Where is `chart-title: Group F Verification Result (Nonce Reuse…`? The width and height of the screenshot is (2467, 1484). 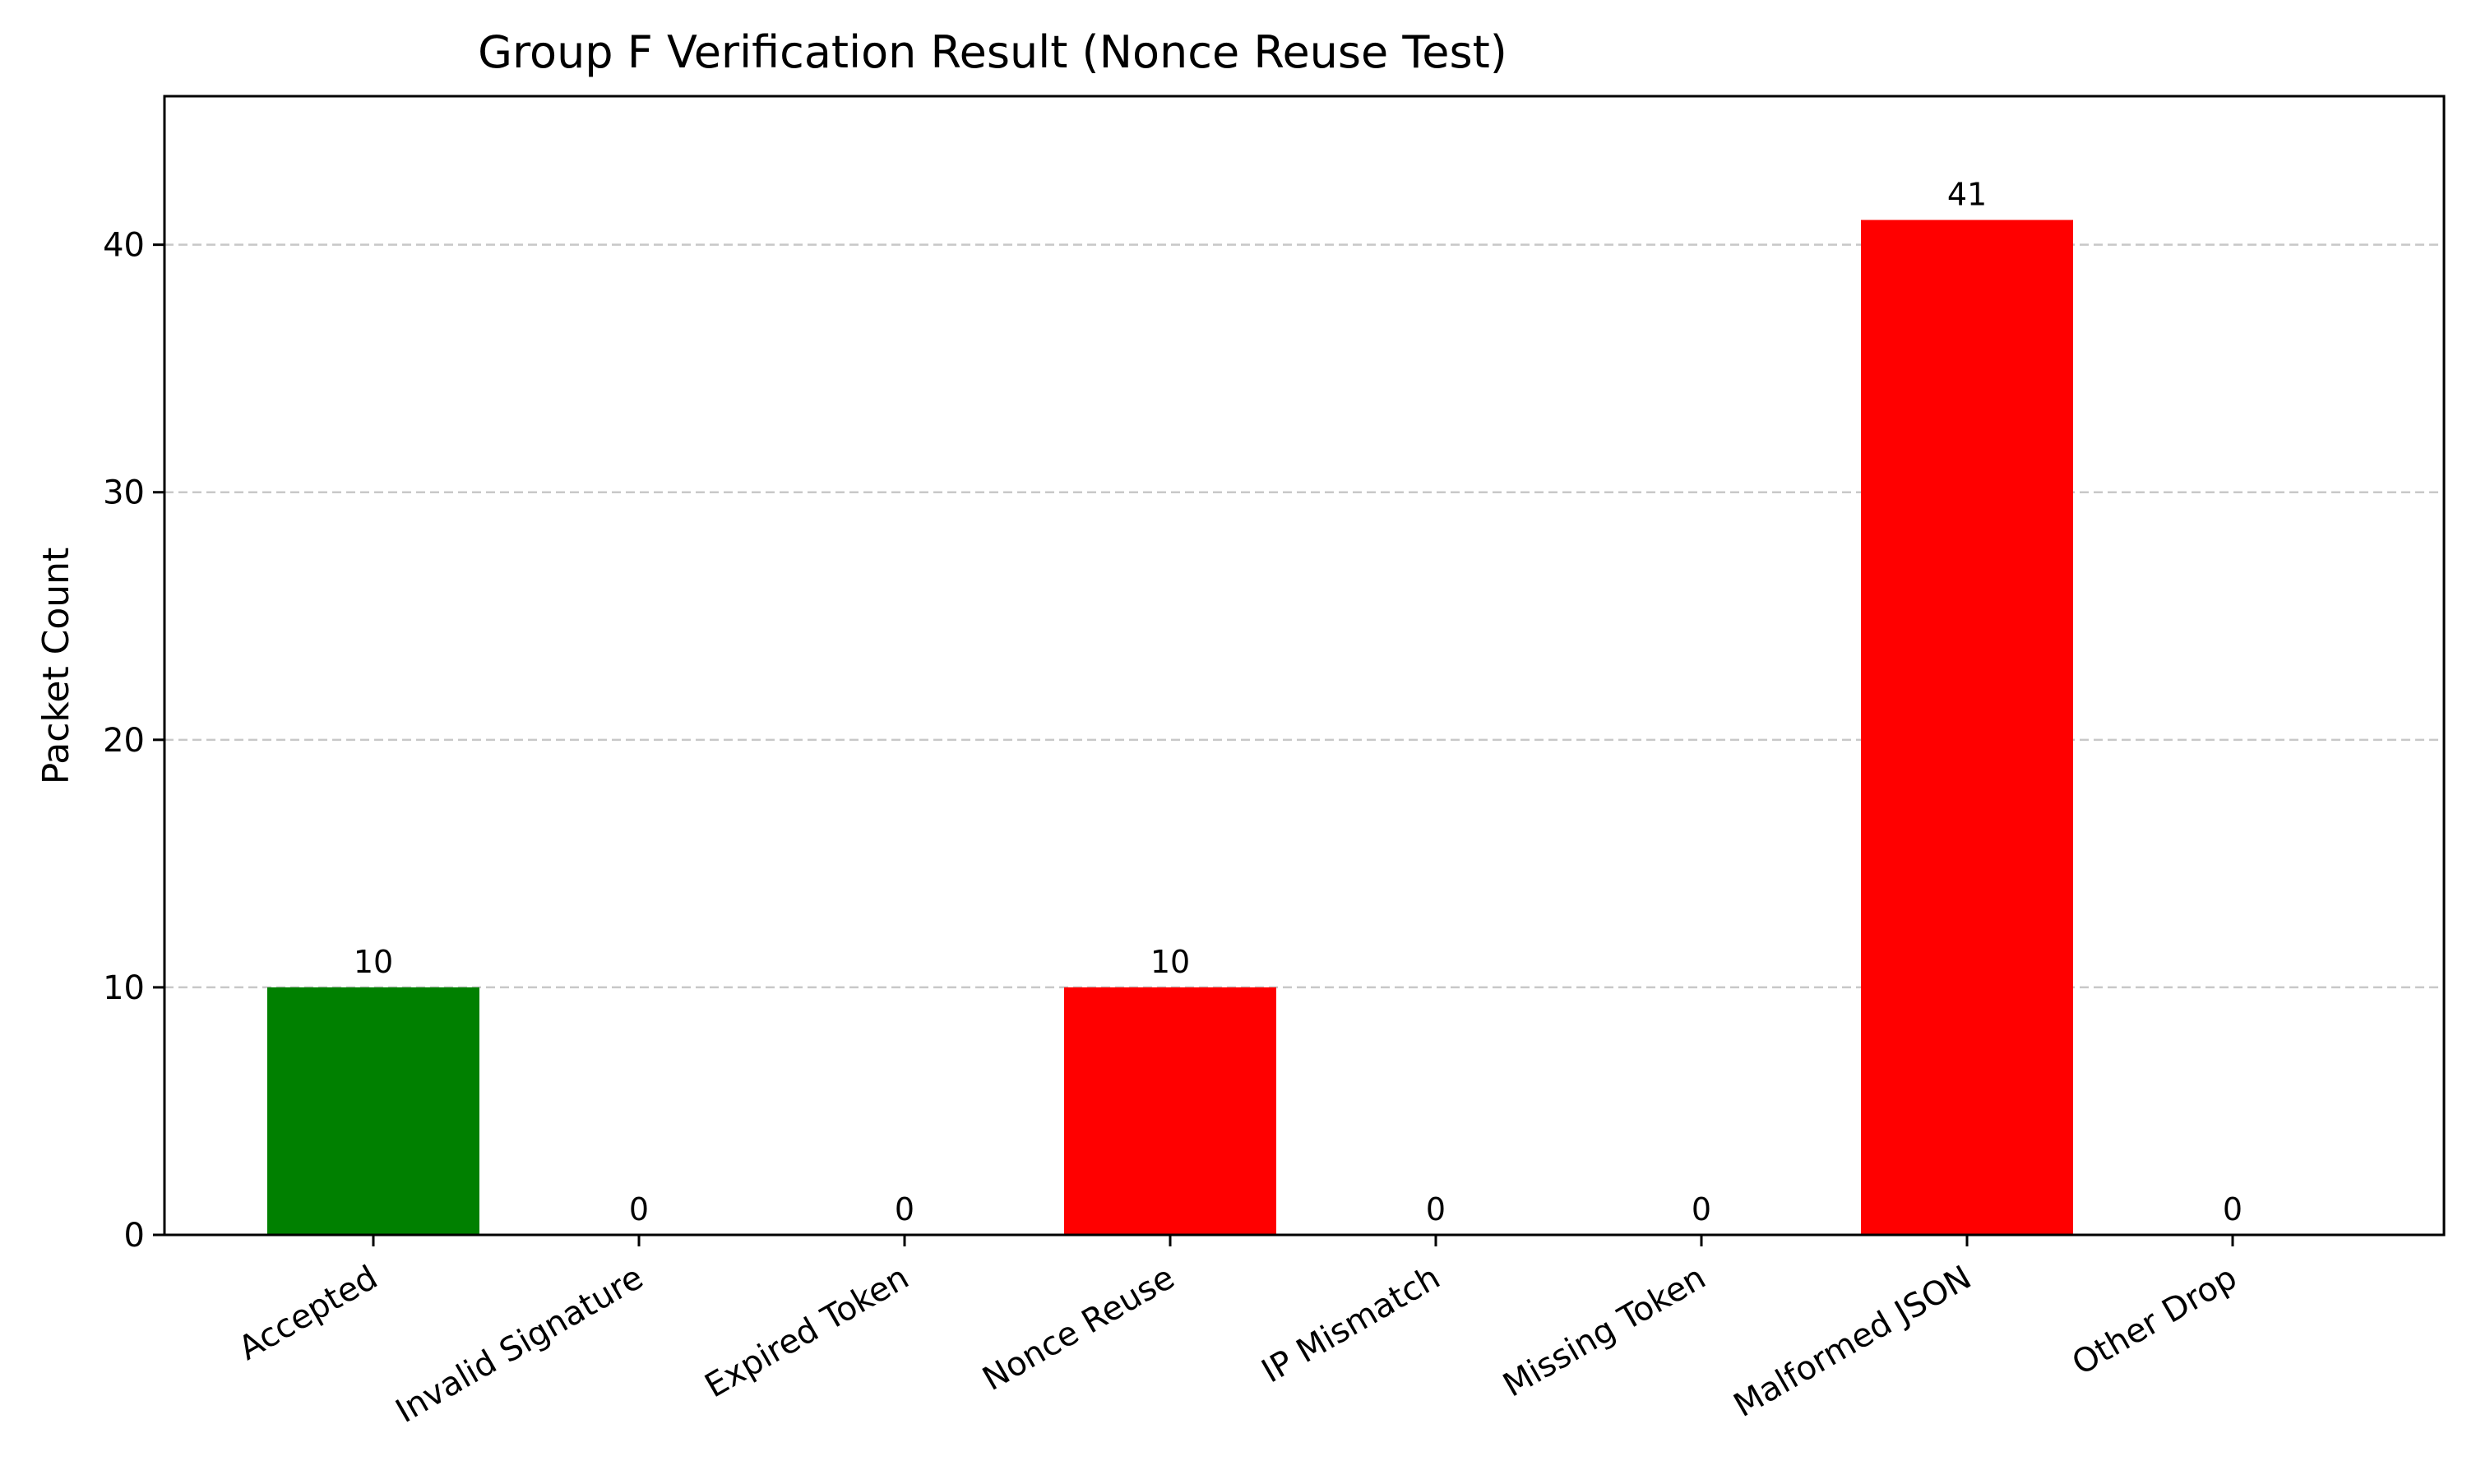 chart-title: Group F Verification Result (Nonce Reuse… is located at coordinates (993, 52).